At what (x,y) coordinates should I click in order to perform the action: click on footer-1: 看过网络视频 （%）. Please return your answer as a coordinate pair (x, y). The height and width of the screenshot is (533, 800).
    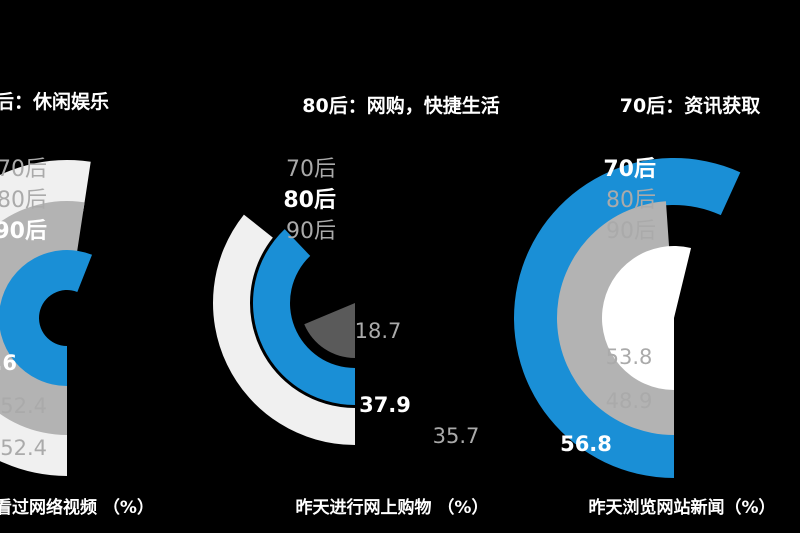
    Looking at the image, I should click on (77, 507).